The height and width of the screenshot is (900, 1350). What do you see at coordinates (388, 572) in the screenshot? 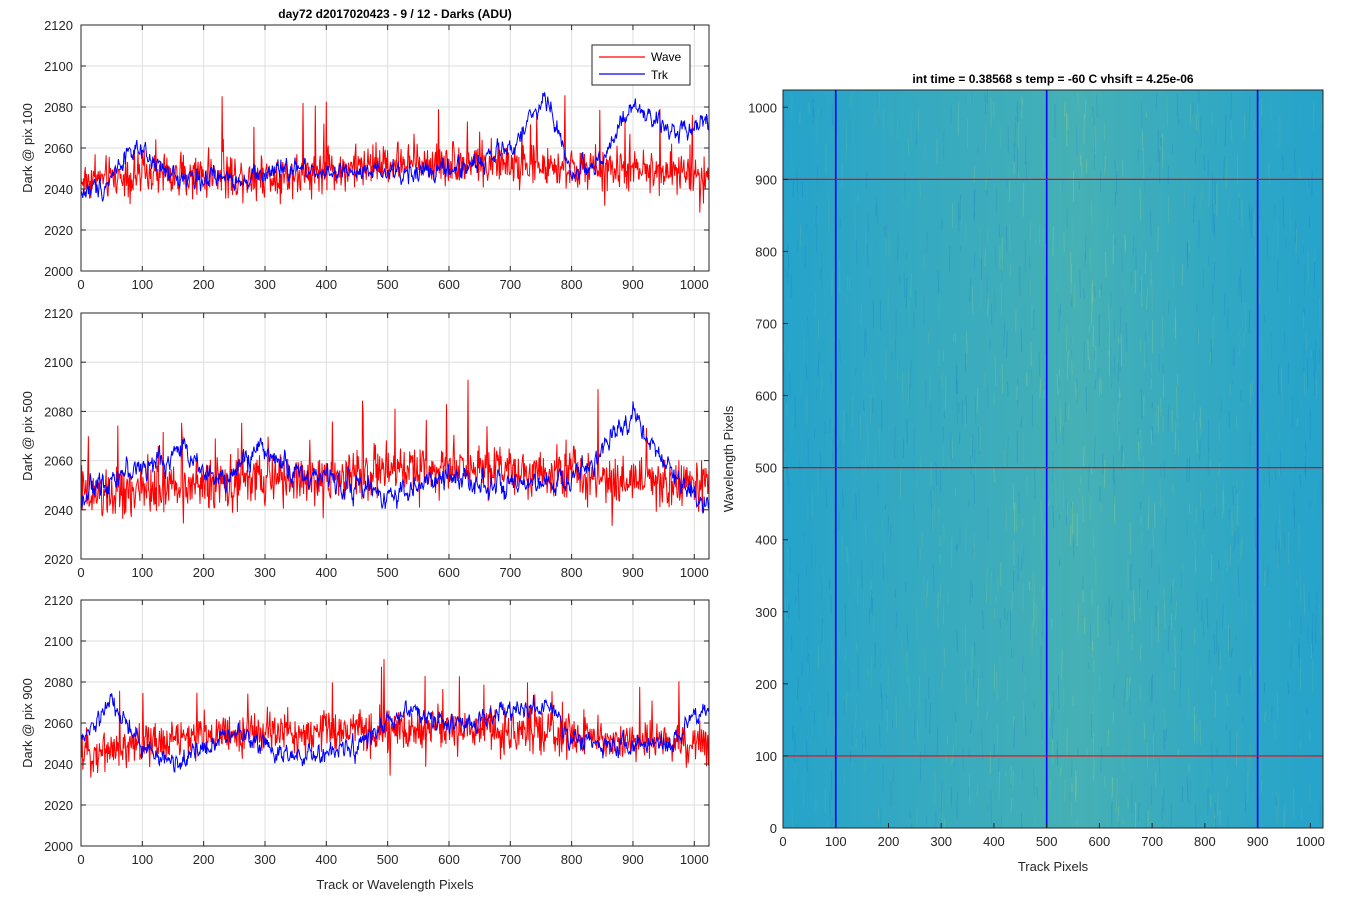
I see `x-tick-label: 500` at bounding box center [388, 572].